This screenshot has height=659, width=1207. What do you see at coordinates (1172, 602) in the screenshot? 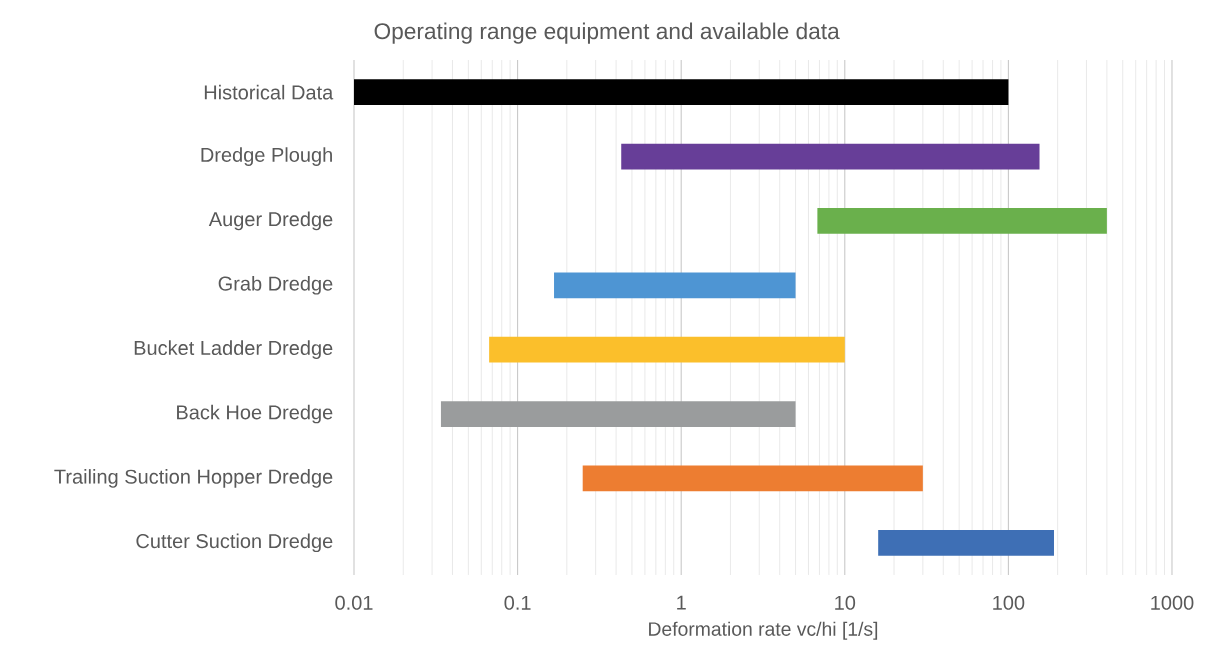
I see `x-tick-label: 1000` at bounding box center [1172, 602].